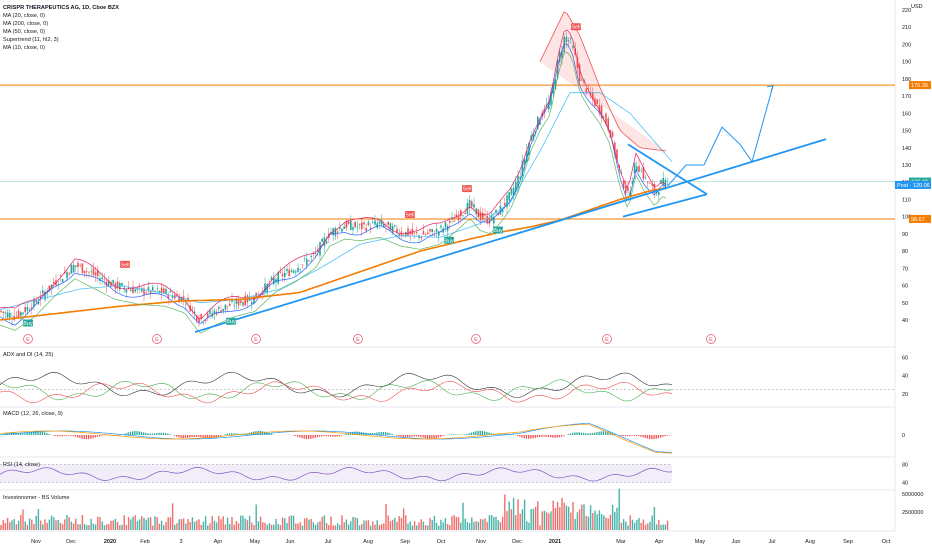 The width and height of the screenshot is (932, 550). Describe the element at coordinates (905, 269) in the screenshot. I see `price-tick-label: 70` at that location.